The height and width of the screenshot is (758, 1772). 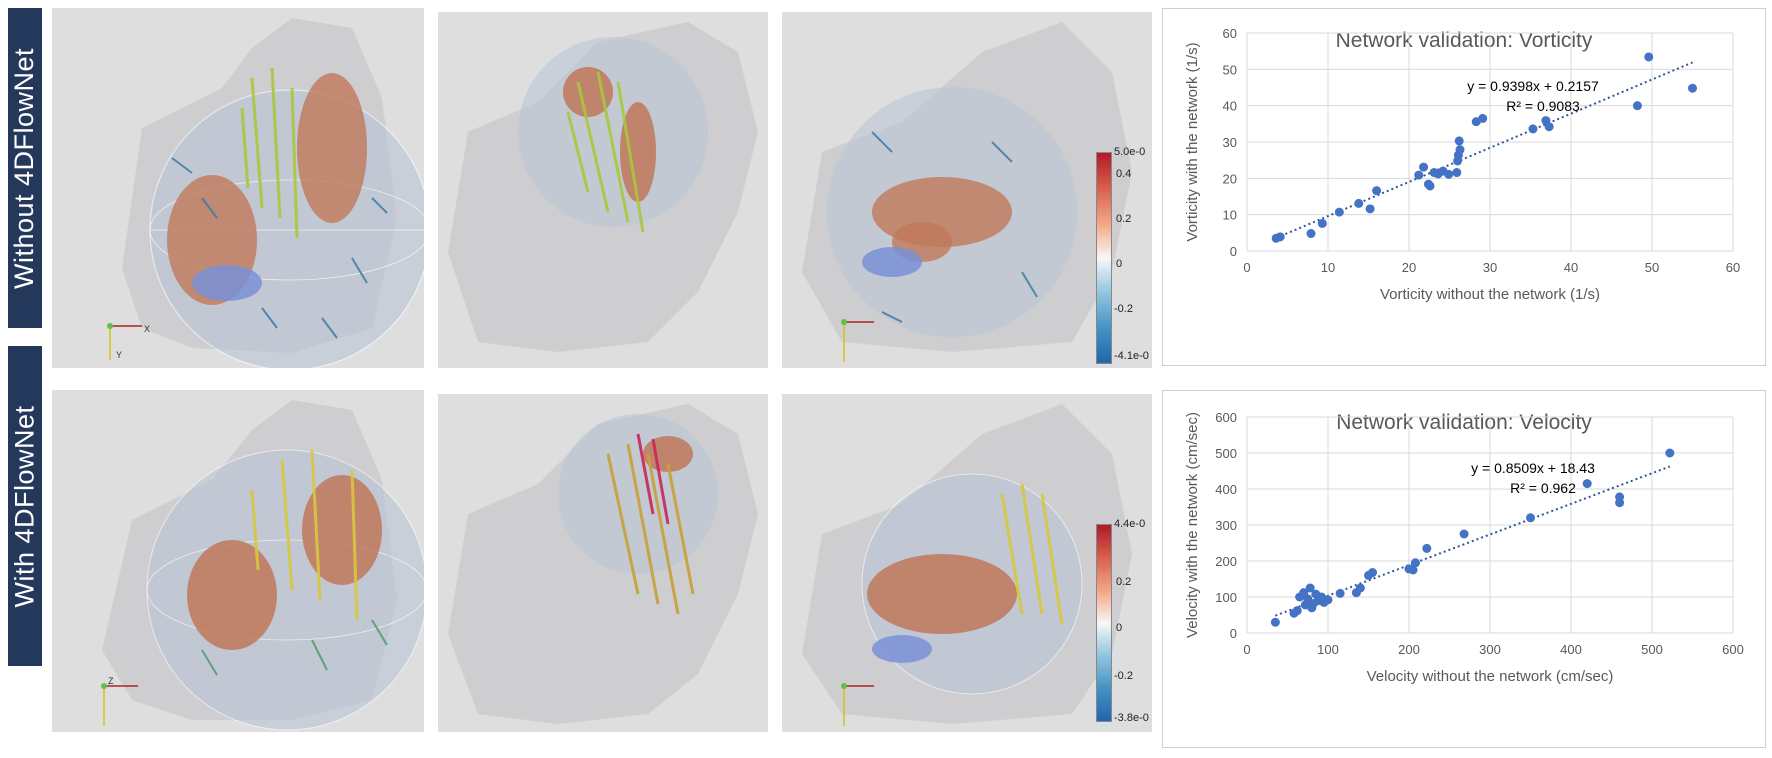 I want to click on colorbar-bottom-tick-3: -0.2, so click(x=1123, y=676).